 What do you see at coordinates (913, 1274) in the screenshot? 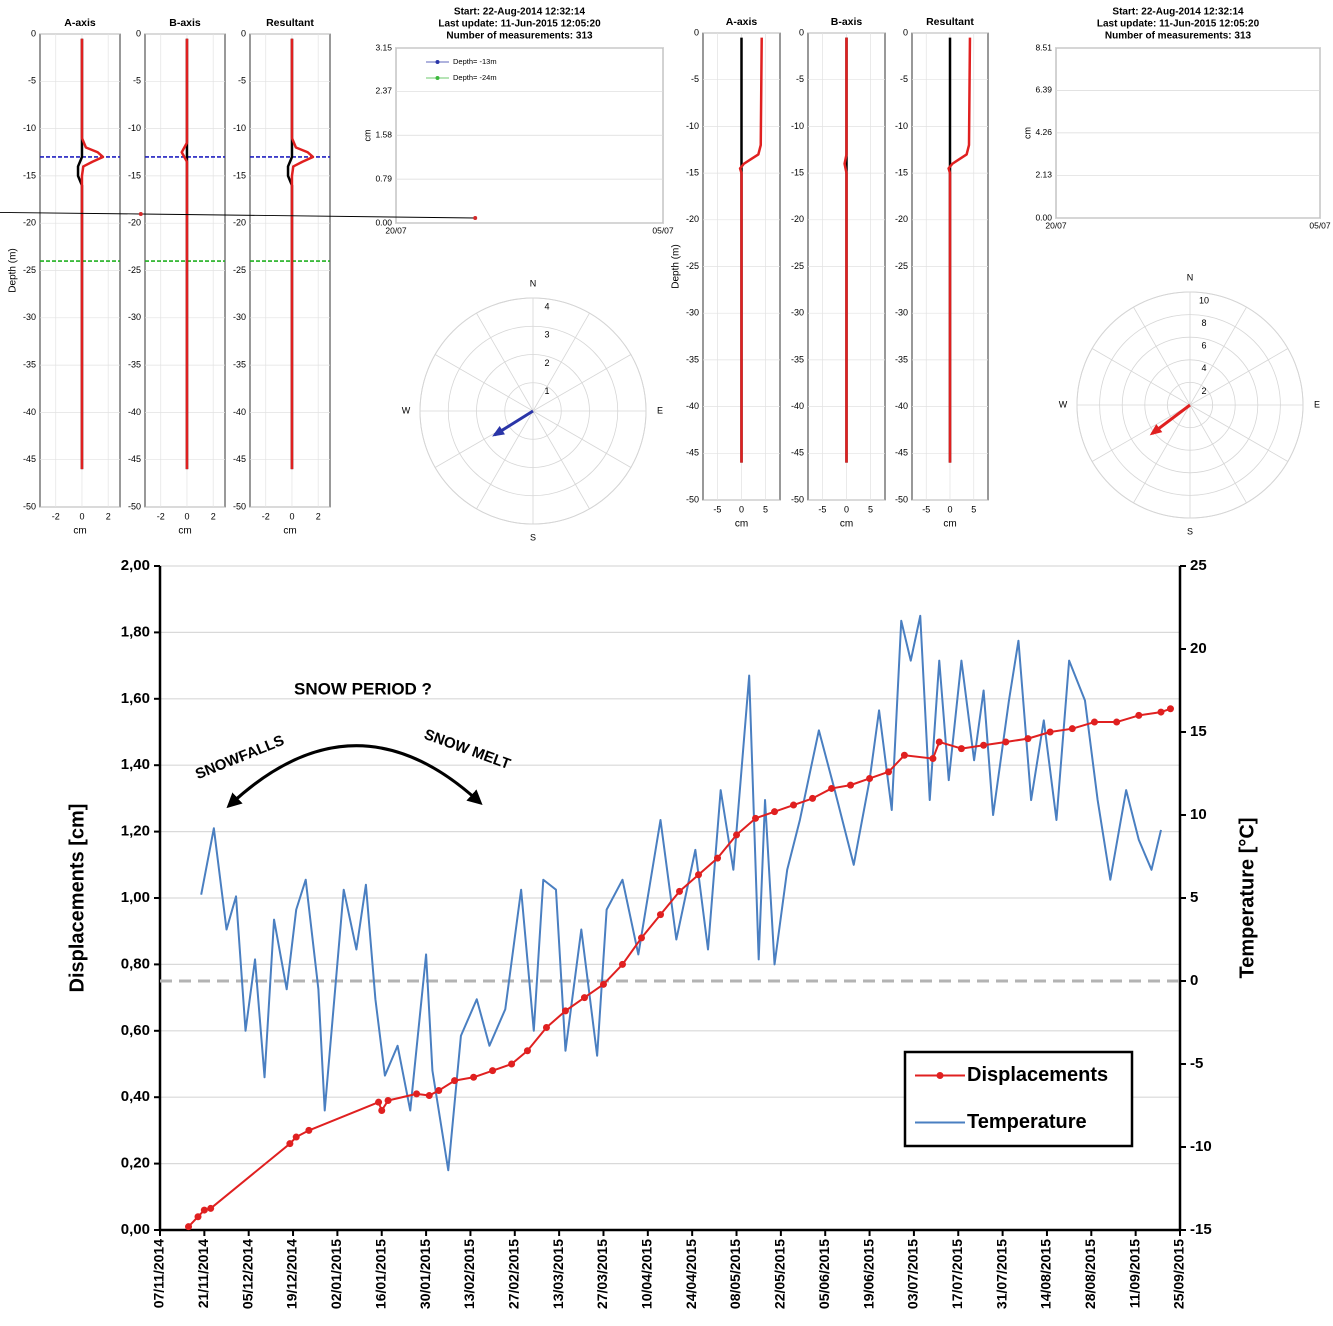
I see `x-tick-label: 03/07/2015` at bounding box center [913, 1274].